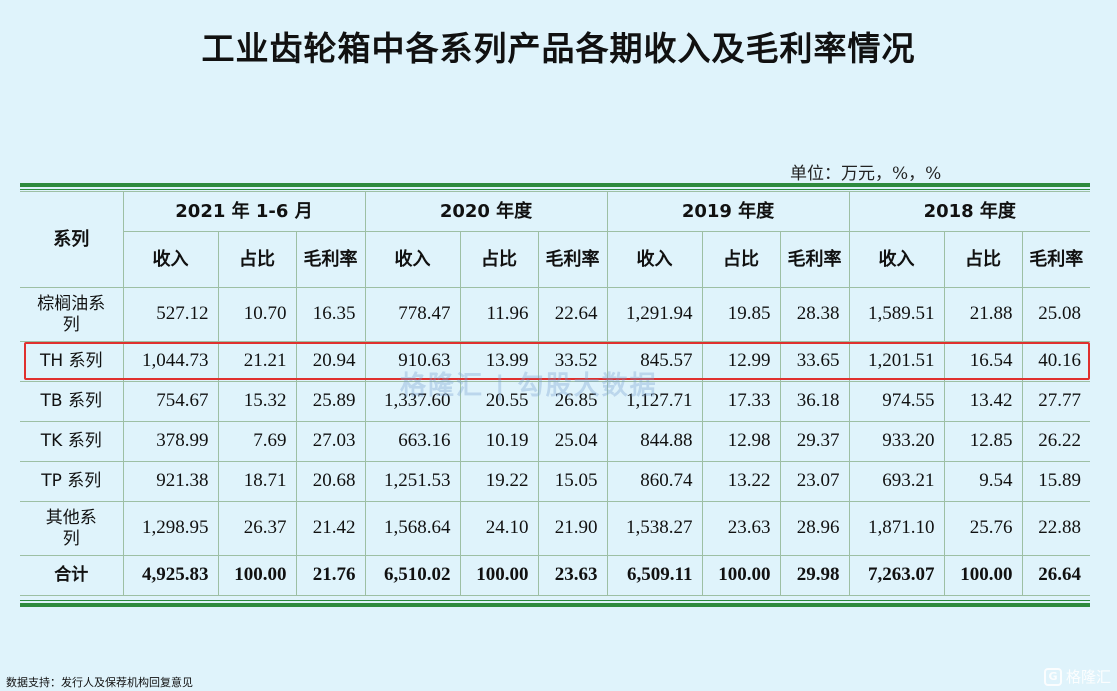 The width and height of the screenshot is (1117, 691). What do you see at coordinates (555, 605) in the screenshot?
I see `table-bottom-rule` at bounding box center [555, 605].